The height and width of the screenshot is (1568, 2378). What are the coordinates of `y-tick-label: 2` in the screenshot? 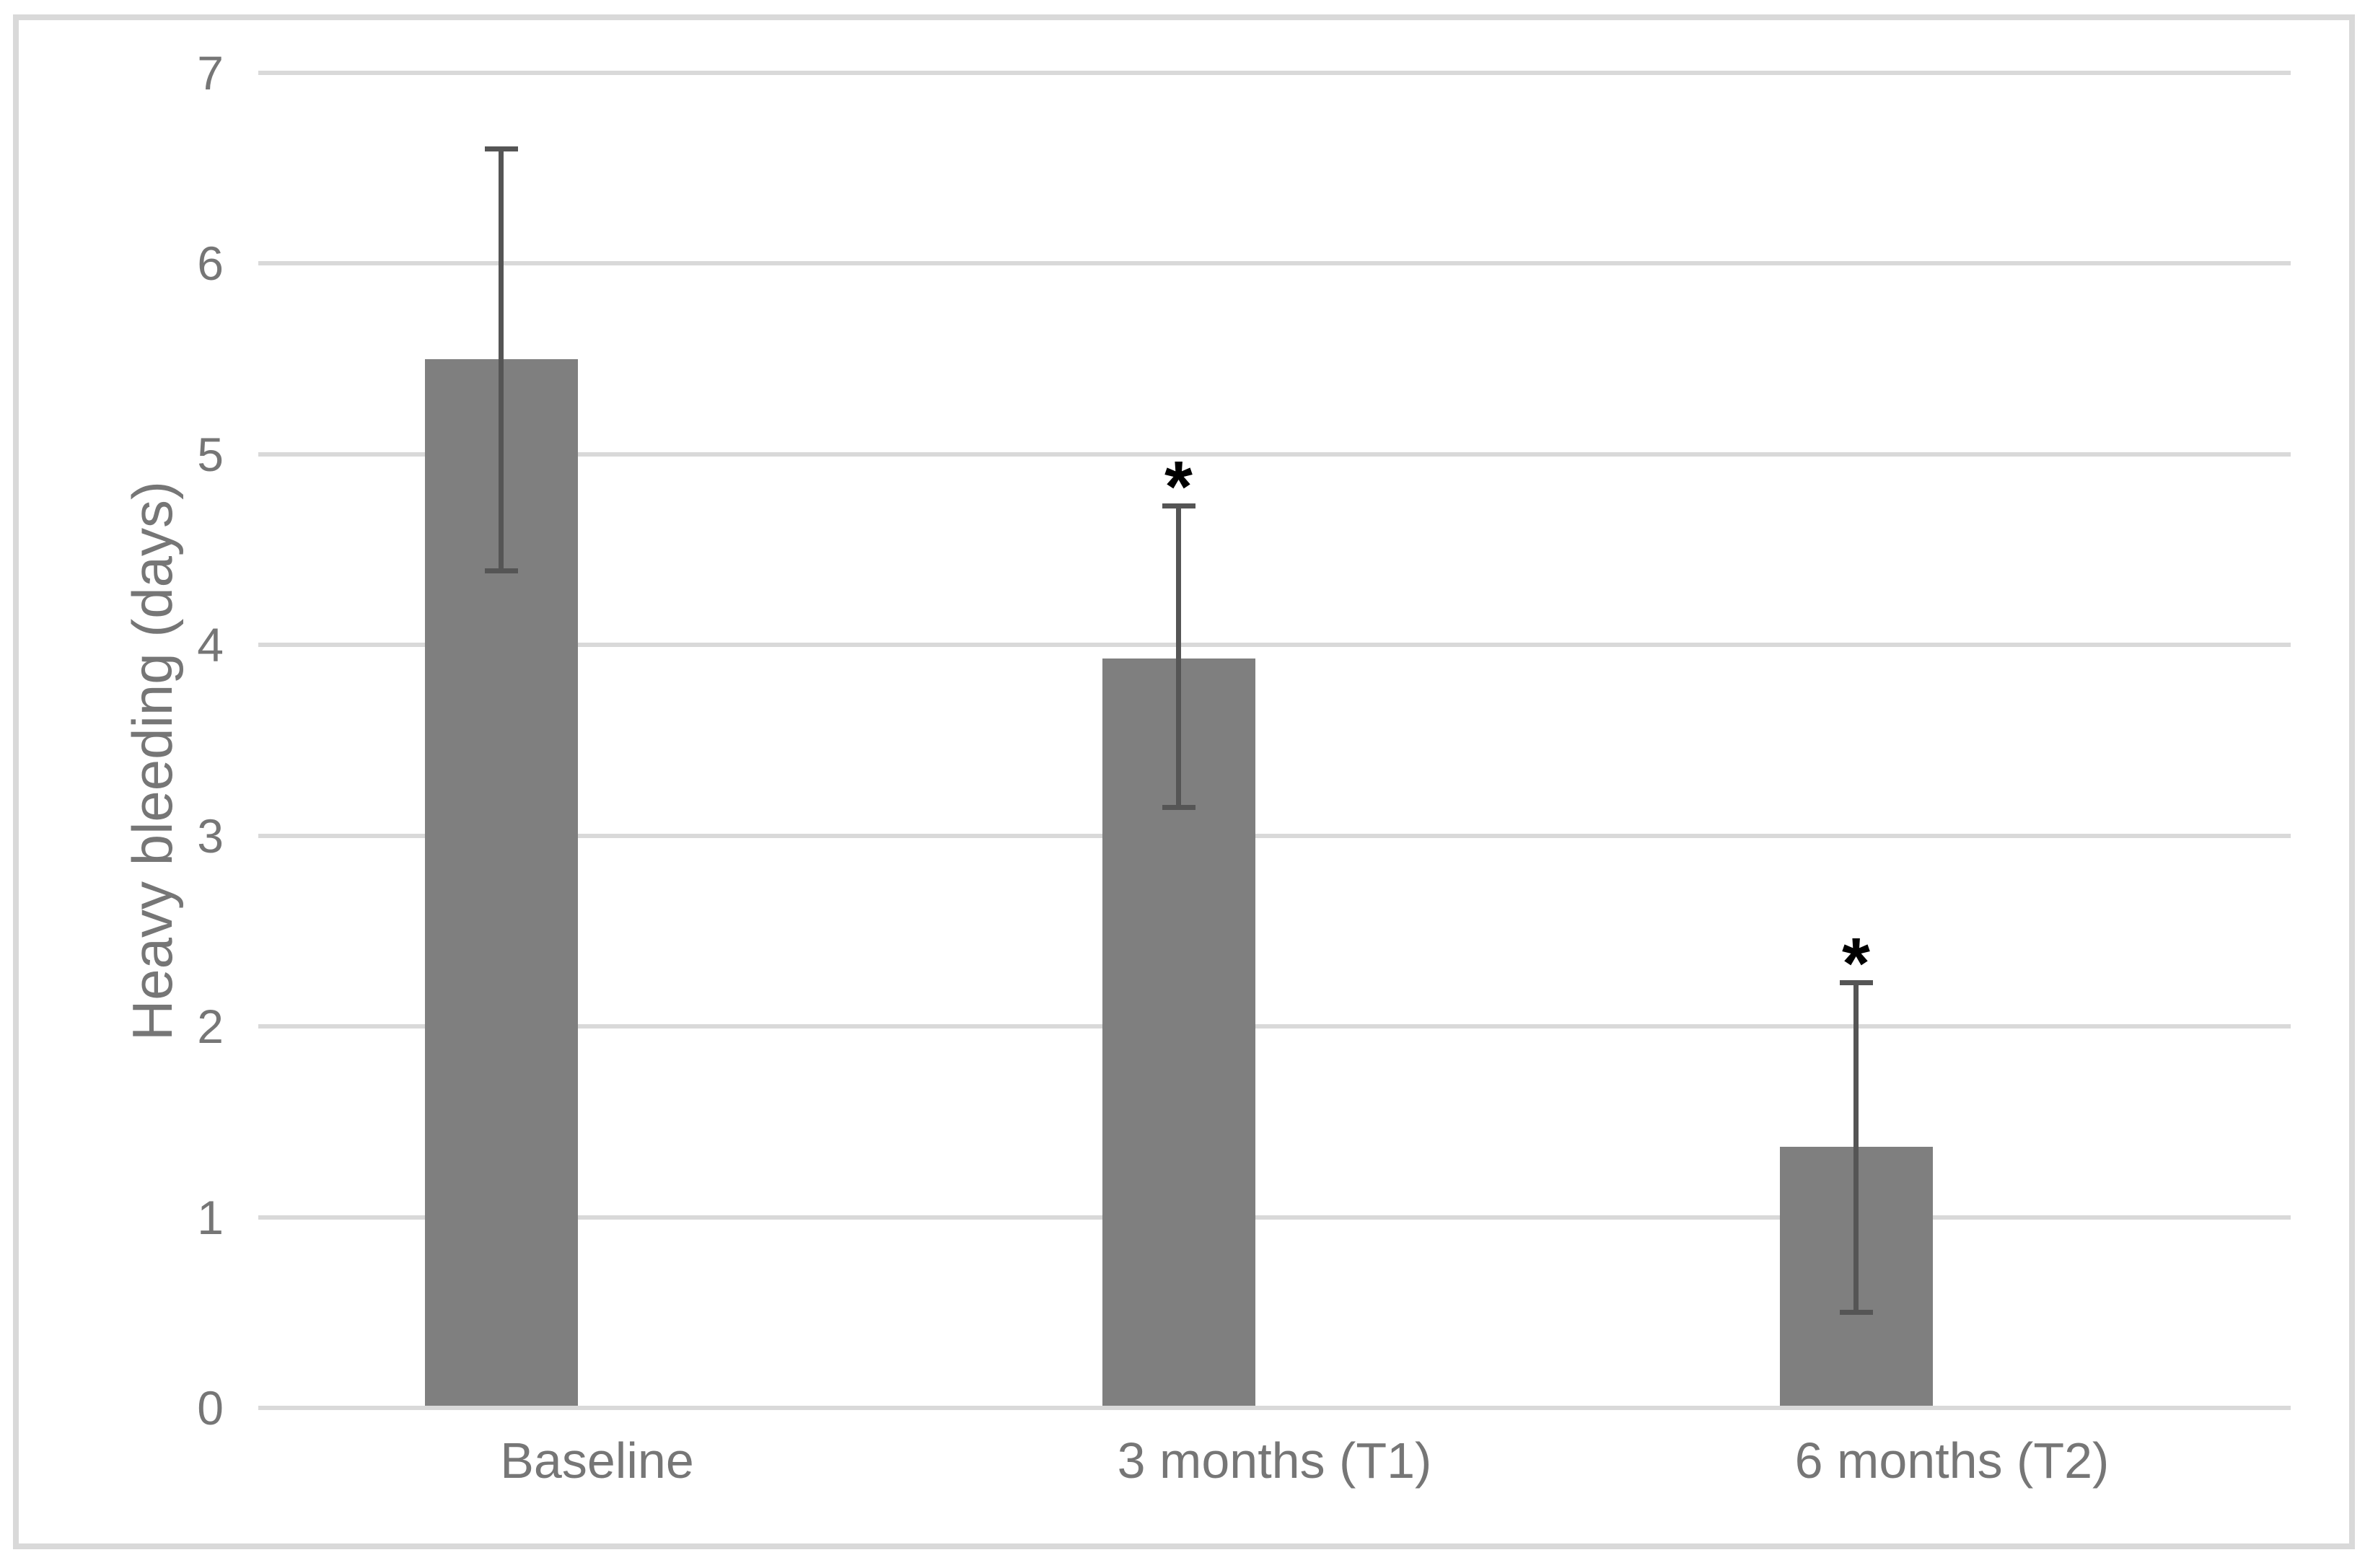 It's located at (210, 1027).